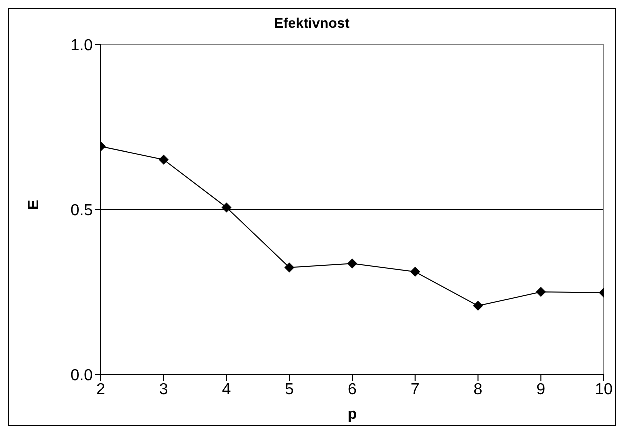  I want to click on x-tick-label: 6, so click(353, 389).